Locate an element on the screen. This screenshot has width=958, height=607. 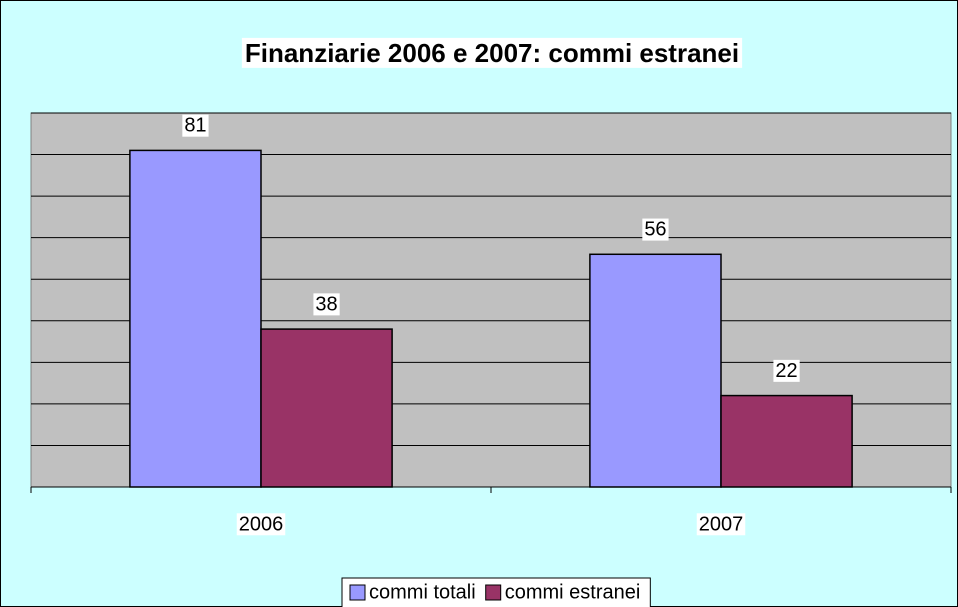
legend-label: commi totali is located at coordinates (422, 592).